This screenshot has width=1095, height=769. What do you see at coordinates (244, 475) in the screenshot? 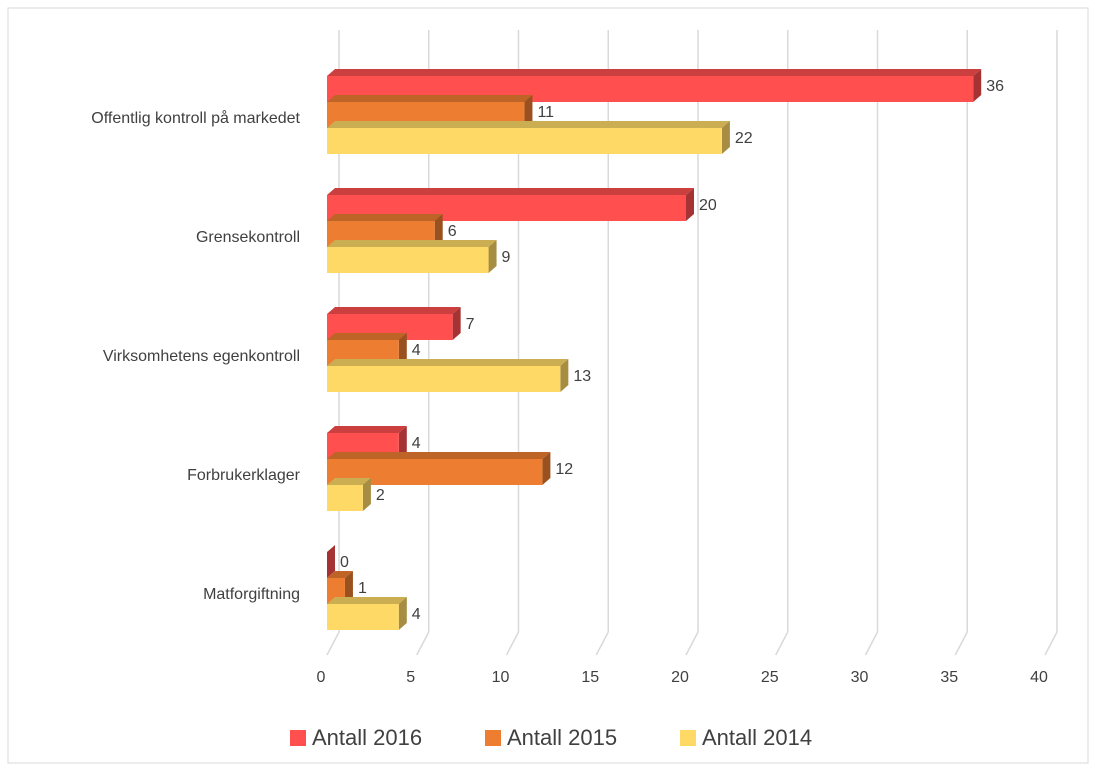
I see `y-tick-label: Forbrukerklager` at bounding box center [244, 475].